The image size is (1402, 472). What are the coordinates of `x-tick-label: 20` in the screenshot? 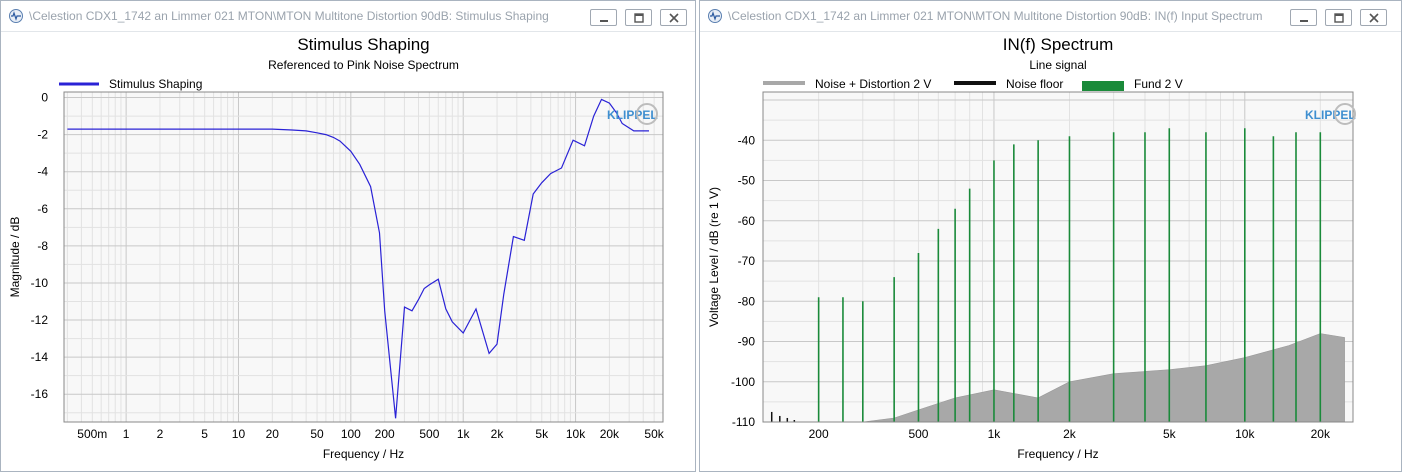 It's located at (273, 434).